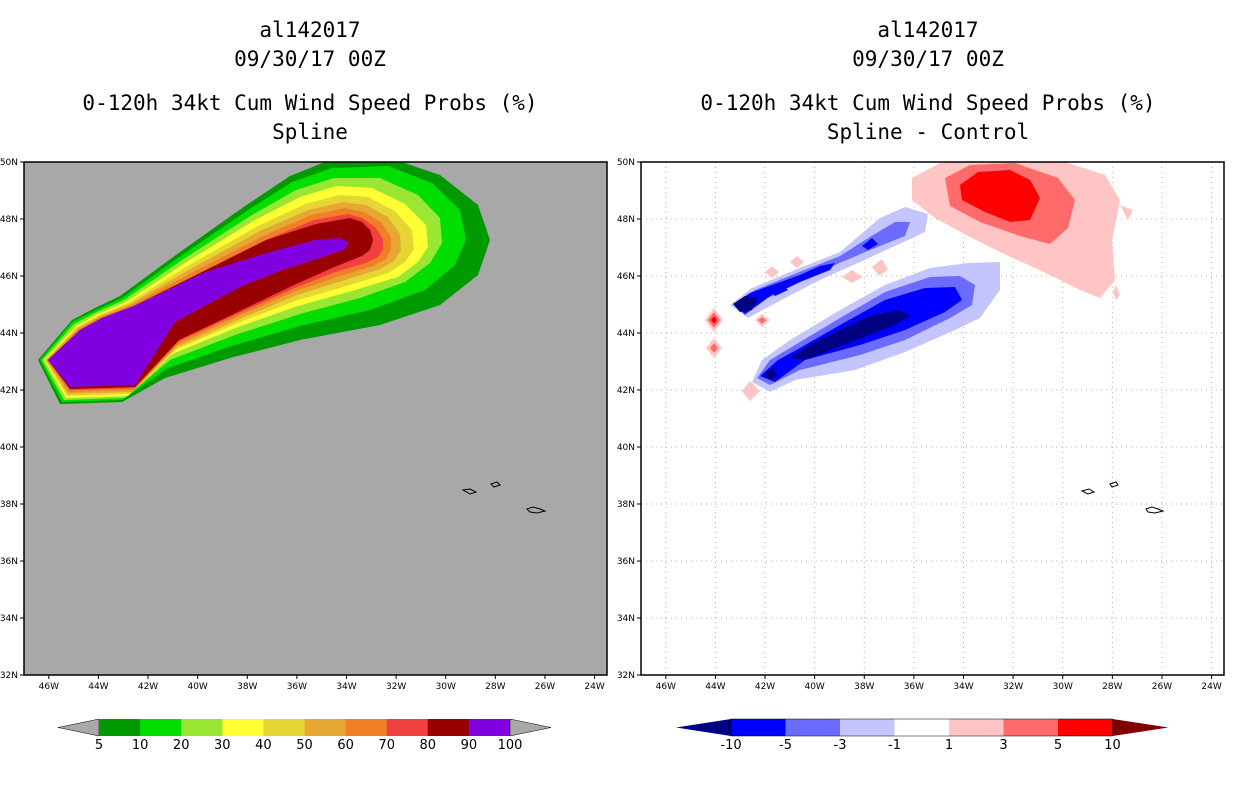 This screenshot has width=1236, height=800. I want to click on right-x-tick-label: 34W, so click(963, 687).